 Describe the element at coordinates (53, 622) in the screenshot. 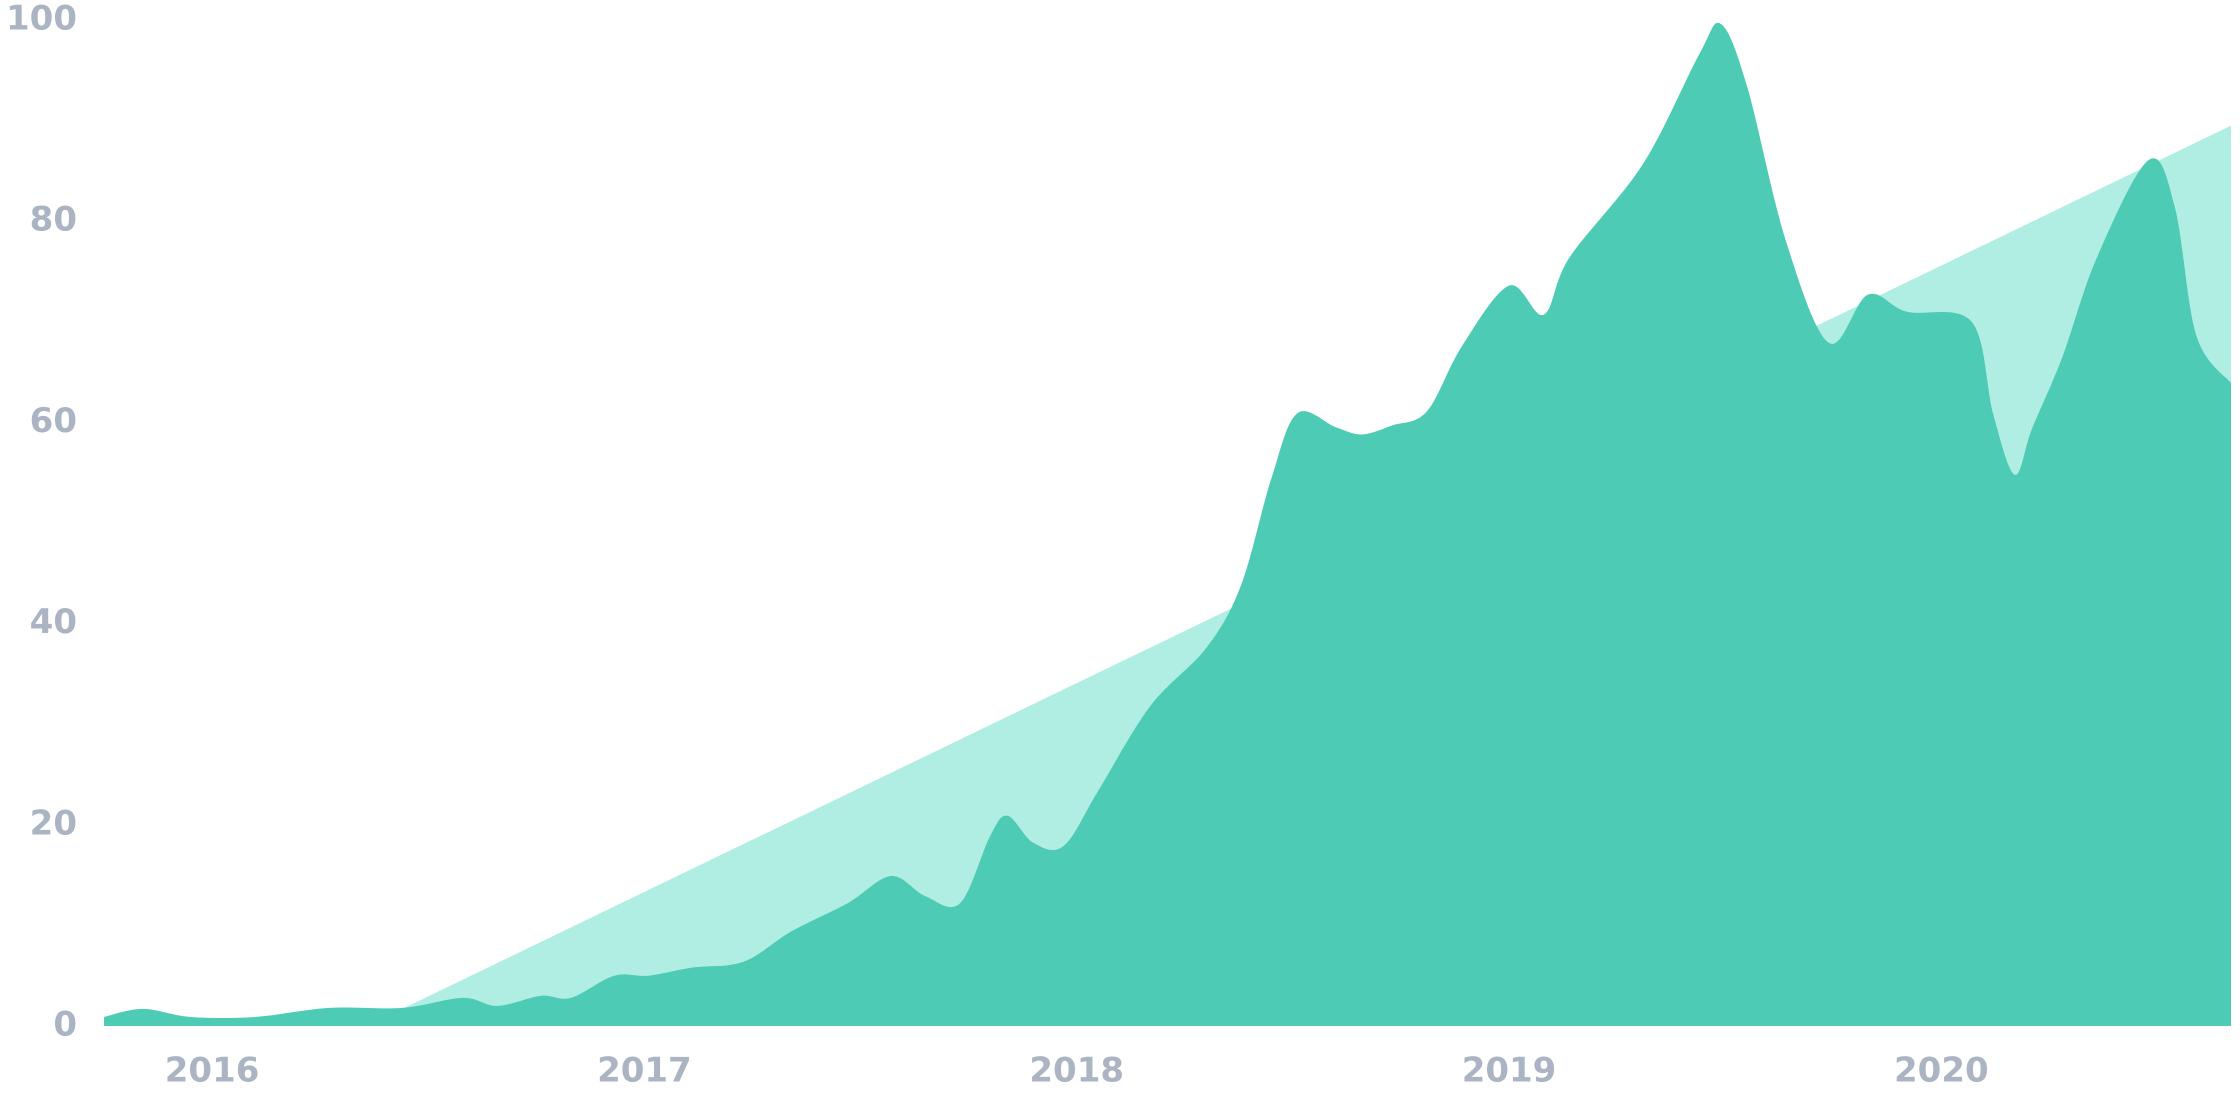

I see `y-tick-label: 40` at that location.